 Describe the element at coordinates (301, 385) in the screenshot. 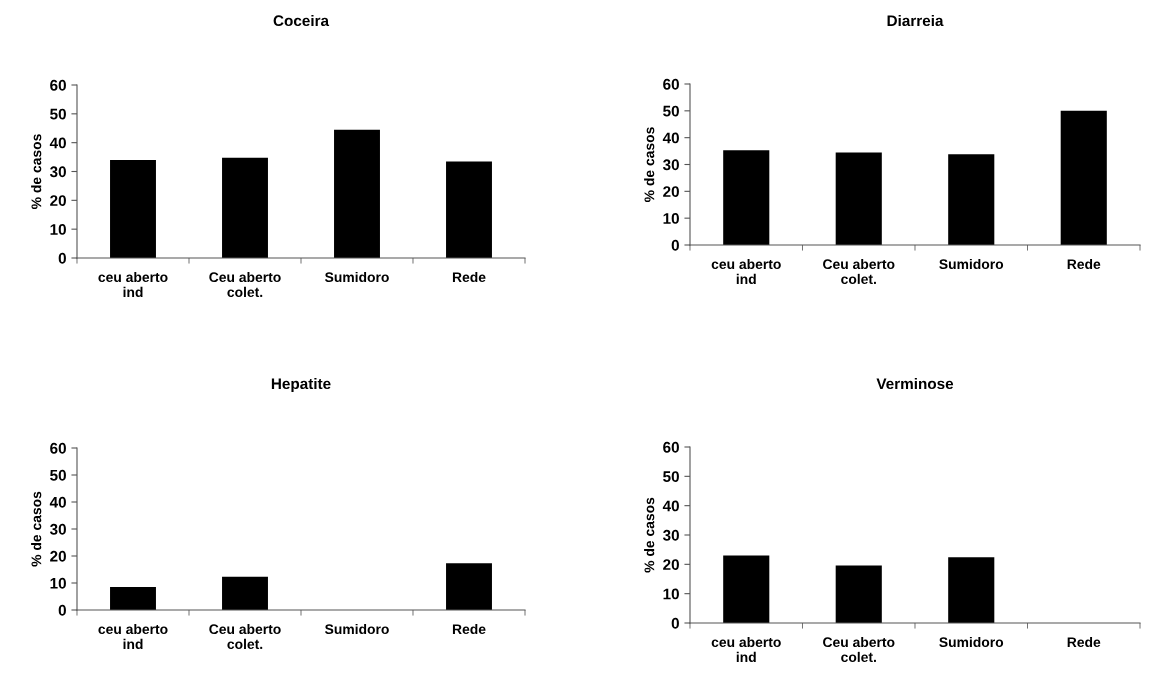

I see `chart-title: Hepatite` at that location.